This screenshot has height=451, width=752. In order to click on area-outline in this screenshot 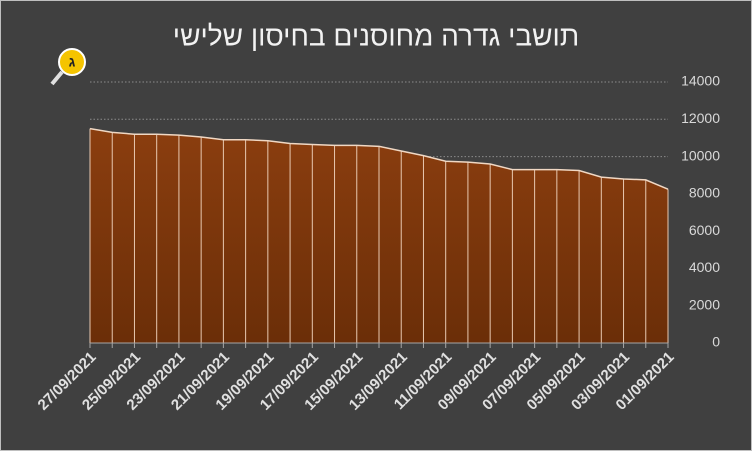, I will do `click(379, 158)`.